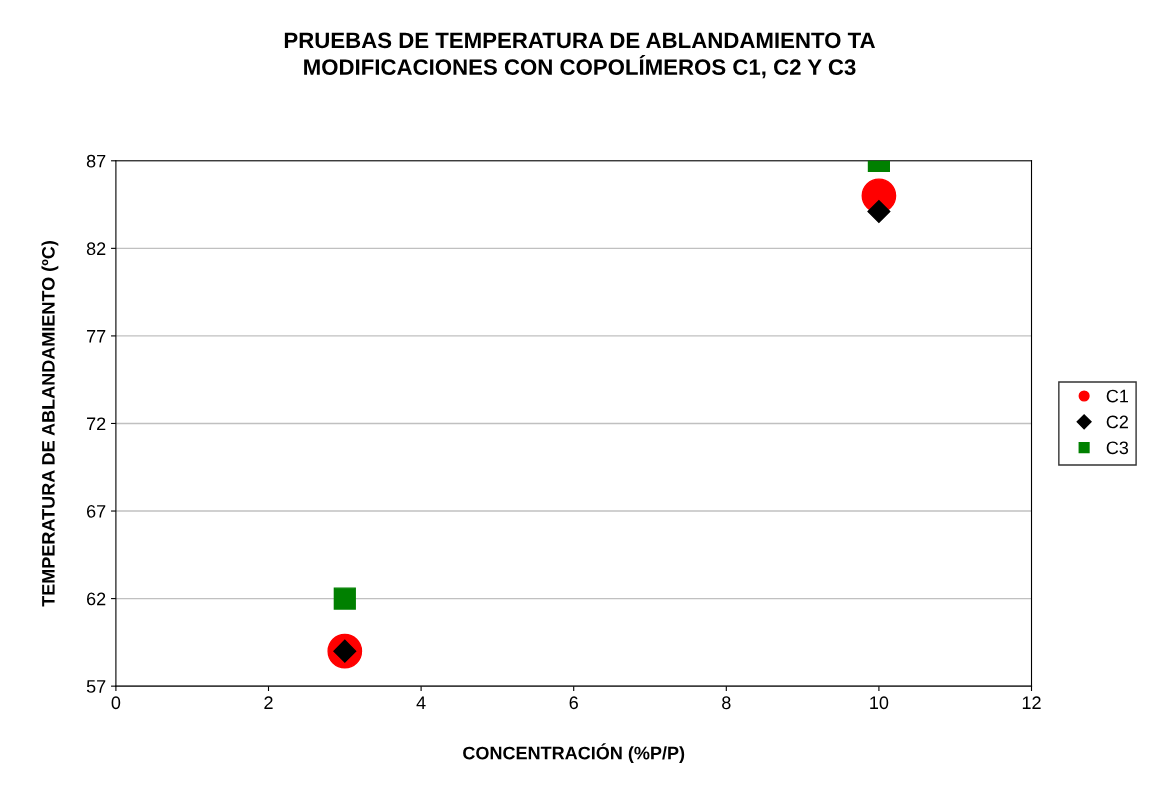 The height and width of the screenshot is (796, 1159). I want to click on y-axis-title: TEMPERATURA DE ABLANDAMIENTO (ºC), so click(50, 424).